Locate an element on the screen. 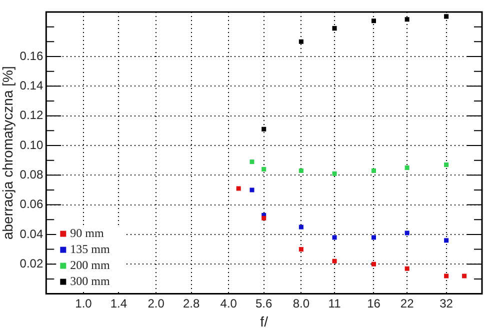 The height and width of the screenshot is (331, 494). x-tick-label: 22 is located at coordinates (407, 303).